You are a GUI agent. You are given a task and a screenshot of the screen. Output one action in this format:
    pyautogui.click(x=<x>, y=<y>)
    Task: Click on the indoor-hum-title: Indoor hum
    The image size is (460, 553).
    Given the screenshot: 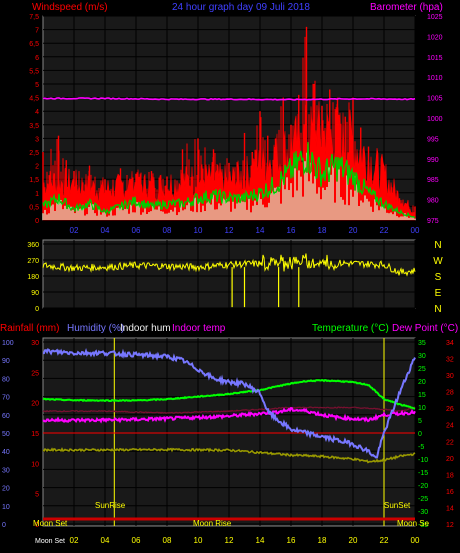 What is the action you would take?
    pyautogui.click(x=145, y=328)
    